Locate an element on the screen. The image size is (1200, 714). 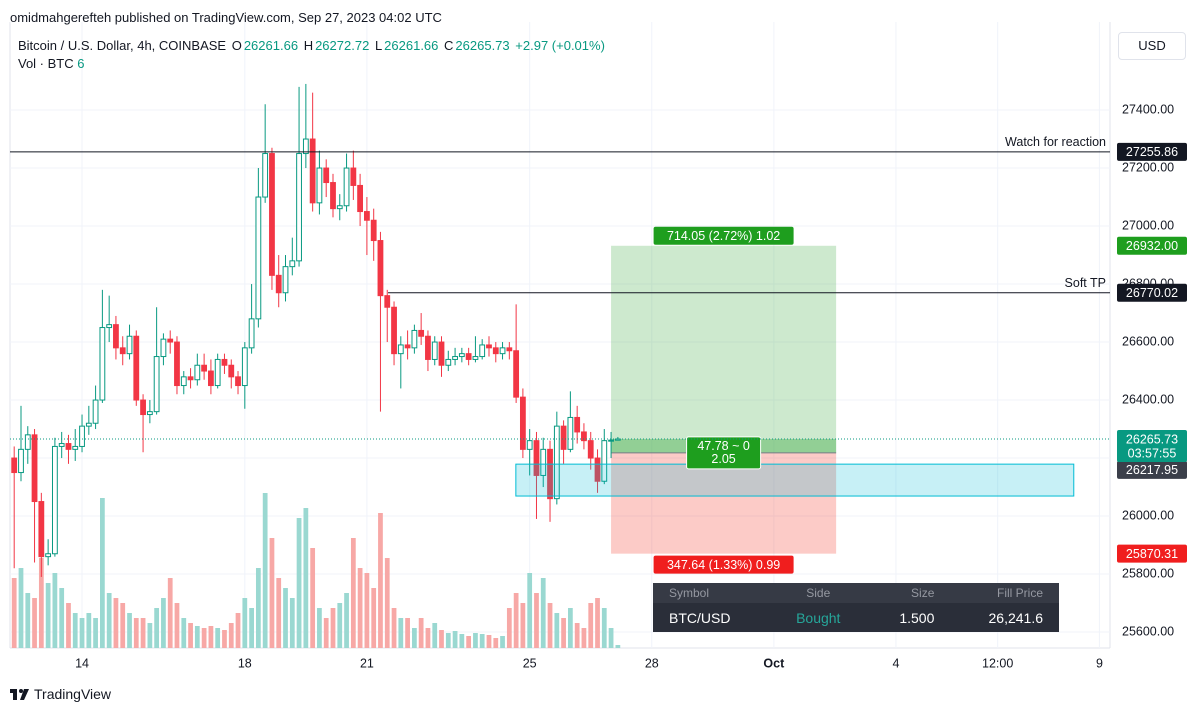
x-tick-label: 12:00 is located at coordinates (997, 663).